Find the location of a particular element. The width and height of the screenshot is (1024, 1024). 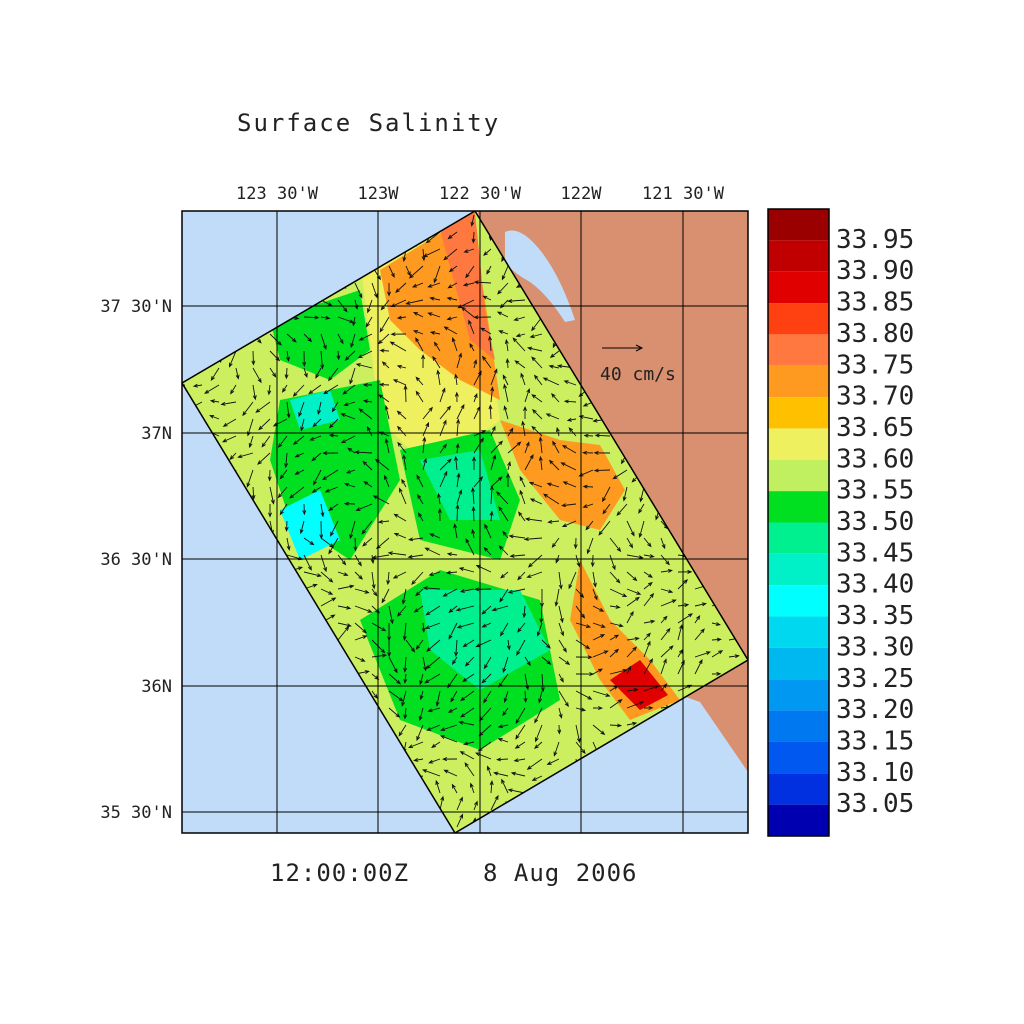

time-label: 12:00:00Z is located at coordinates (339, 873).